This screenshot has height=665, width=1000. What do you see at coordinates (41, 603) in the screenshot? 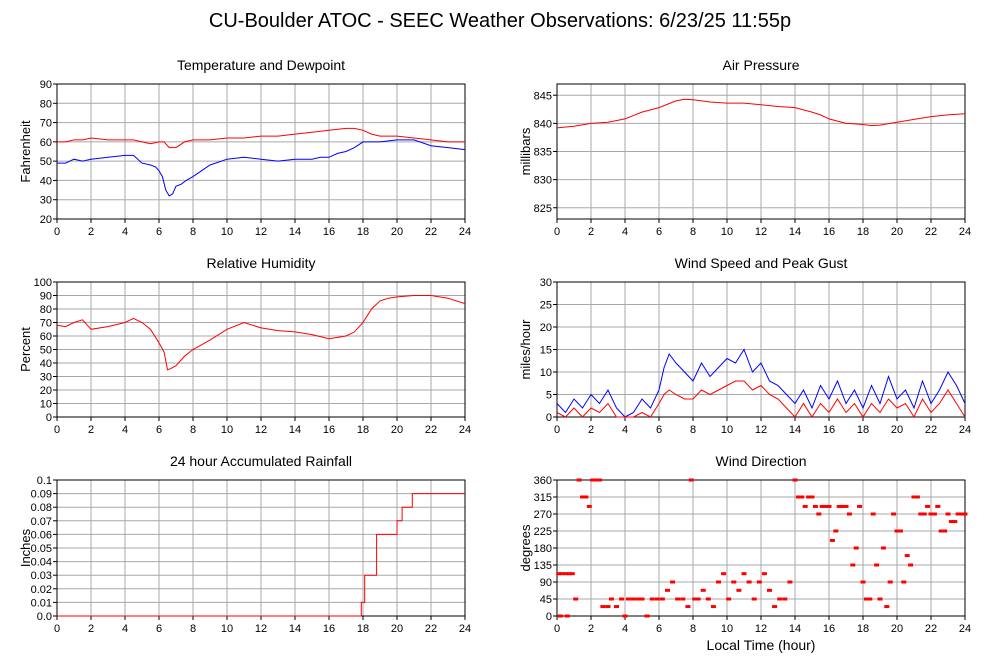
I see `y-tick-label: 0.01` at bounding box center [41, 603].